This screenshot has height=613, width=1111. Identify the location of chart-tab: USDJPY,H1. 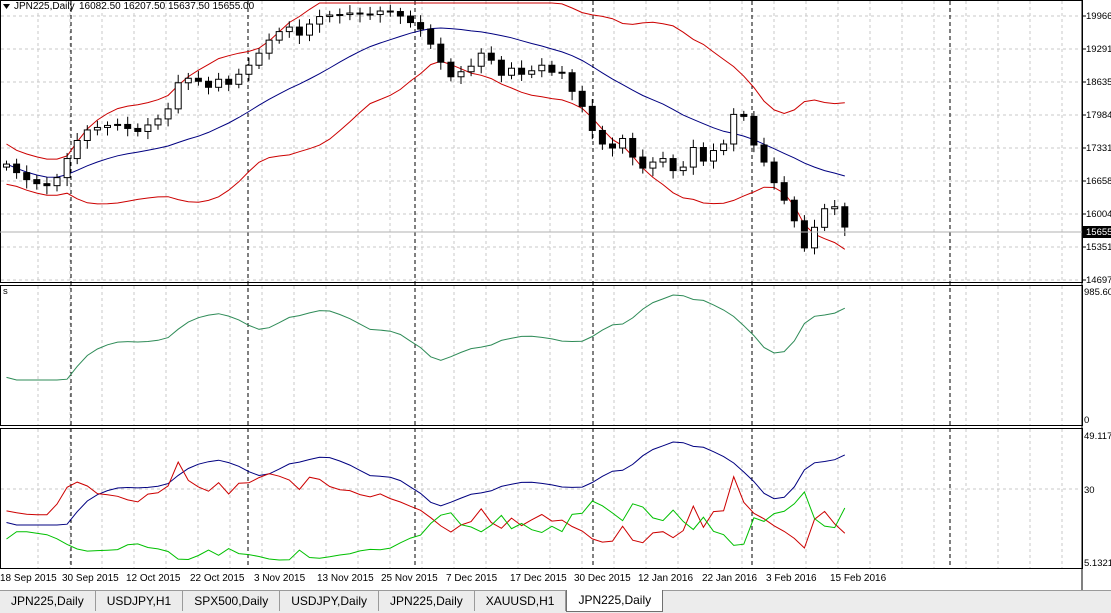
(140, 601).